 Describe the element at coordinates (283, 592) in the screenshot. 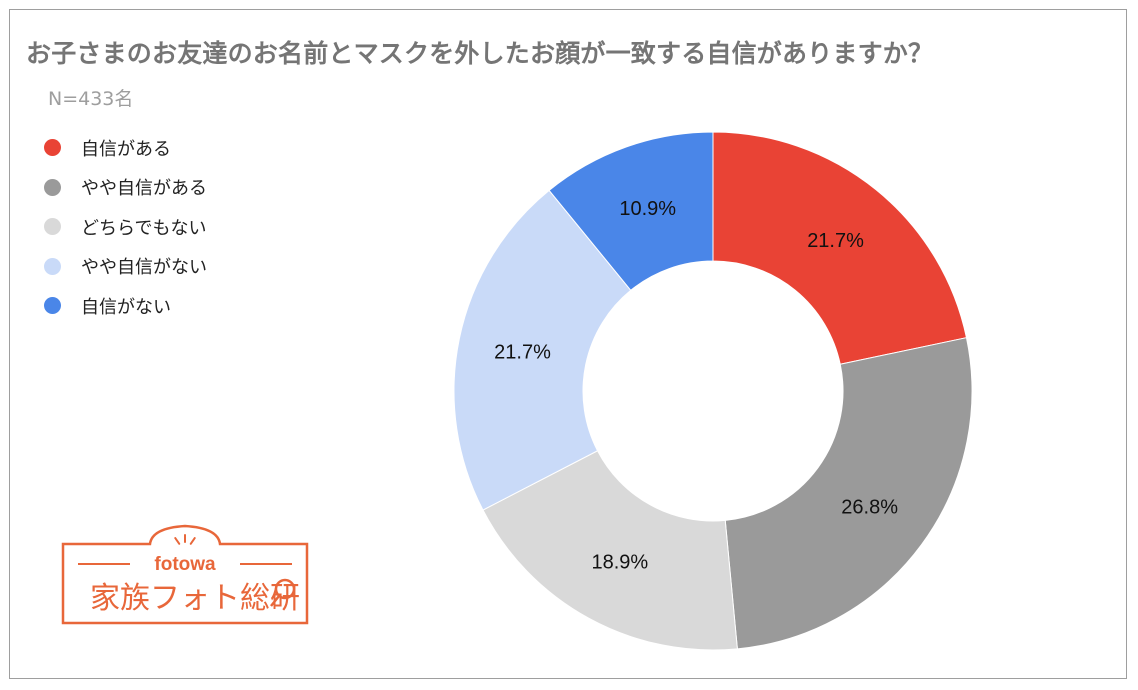

I see `magnifier-icon` at that location.